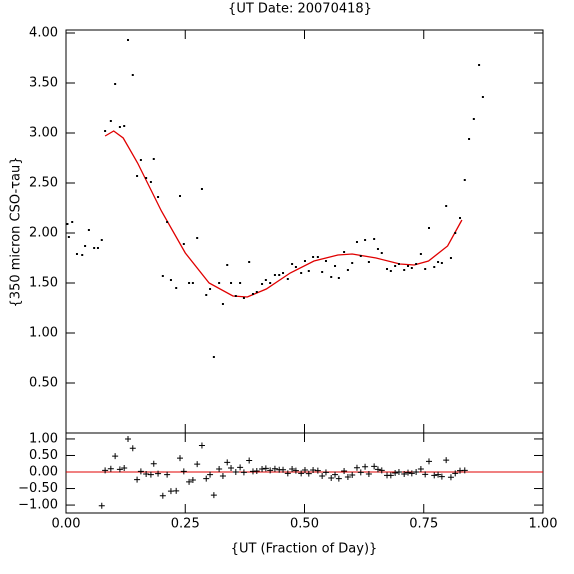  Describe the element at coordinates (43, 33) in the screenshot. I see `y-tick-label: 4.00` at that location.